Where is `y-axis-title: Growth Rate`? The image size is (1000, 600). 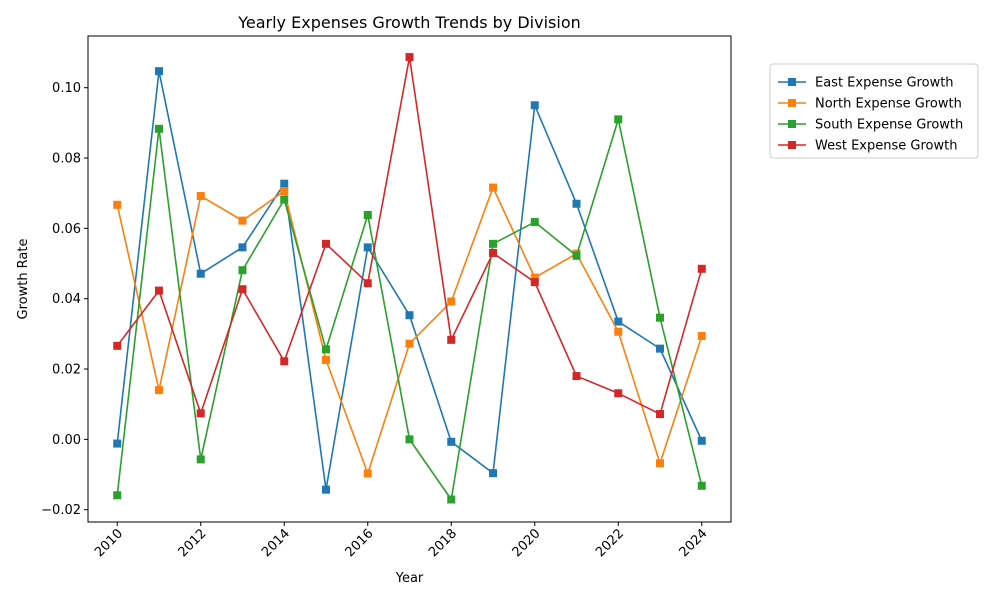 y-axis-title: Growth Rate is located at coordinates (23, 279).